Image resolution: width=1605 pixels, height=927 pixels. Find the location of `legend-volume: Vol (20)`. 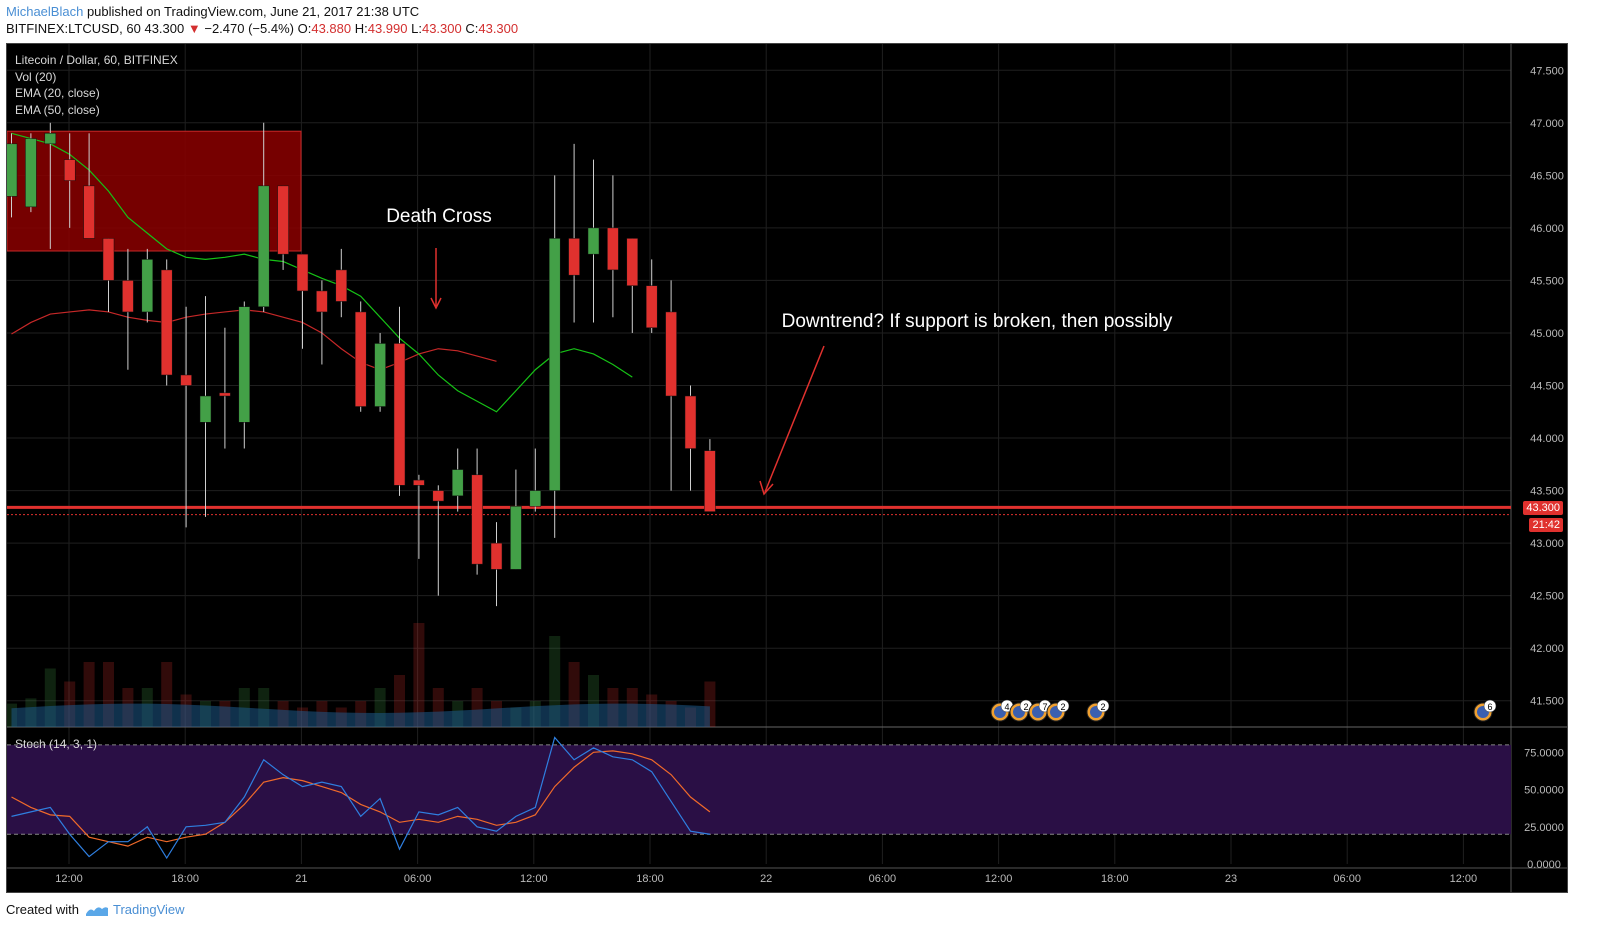

legend-volume: Vol (20) is located at coordinates (36, 77).